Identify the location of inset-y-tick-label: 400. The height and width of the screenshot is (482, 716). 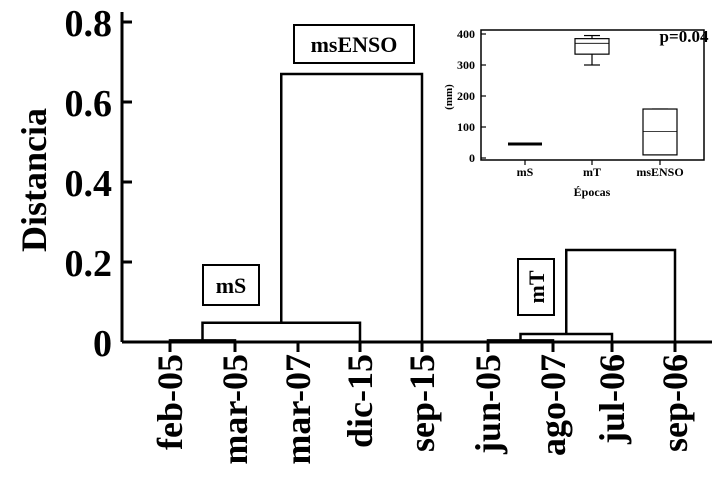
(466, 34).